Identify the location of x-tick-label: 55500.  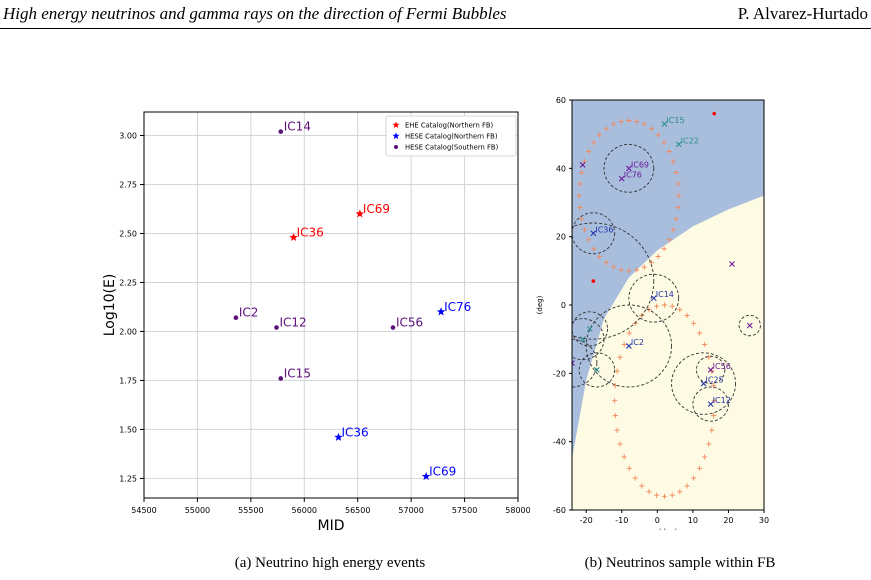
(250, 510).